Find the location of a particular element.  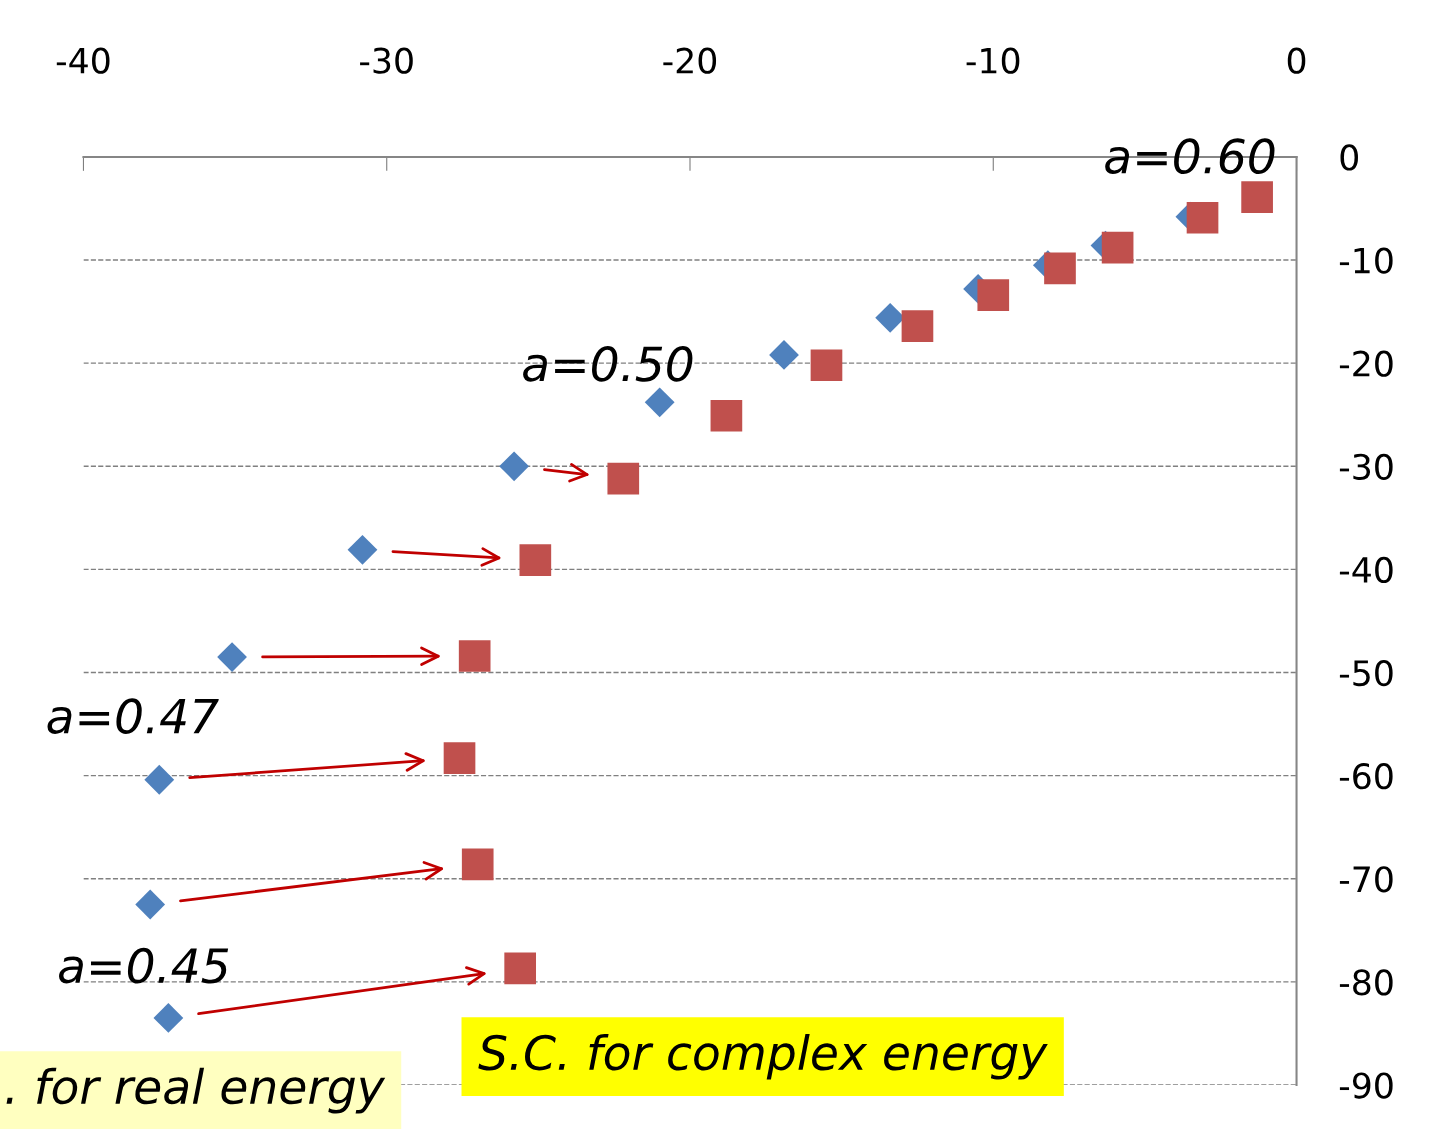

x-tick-label: 0 is located at coordinates (1296, 60).